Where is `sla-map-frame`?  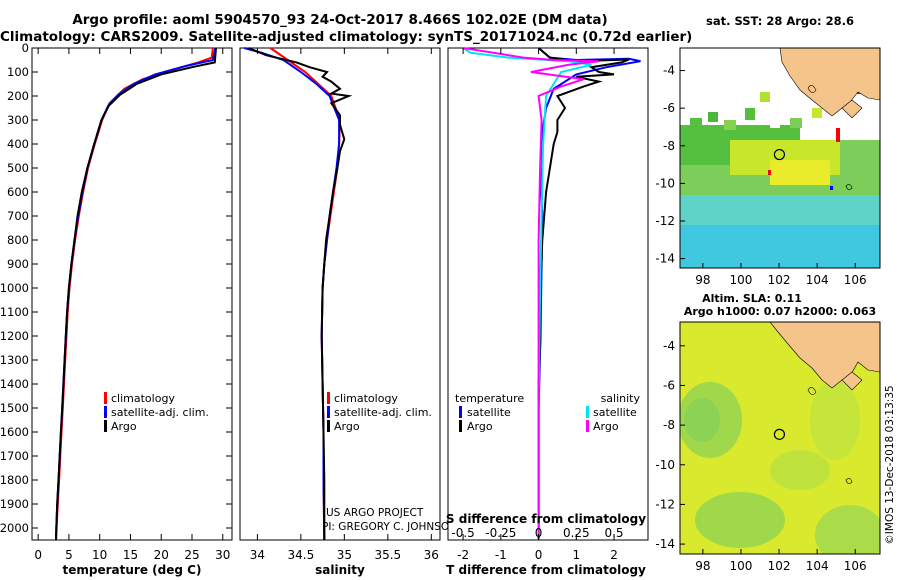
sla-map-frame is located at coordinates (780, 438).